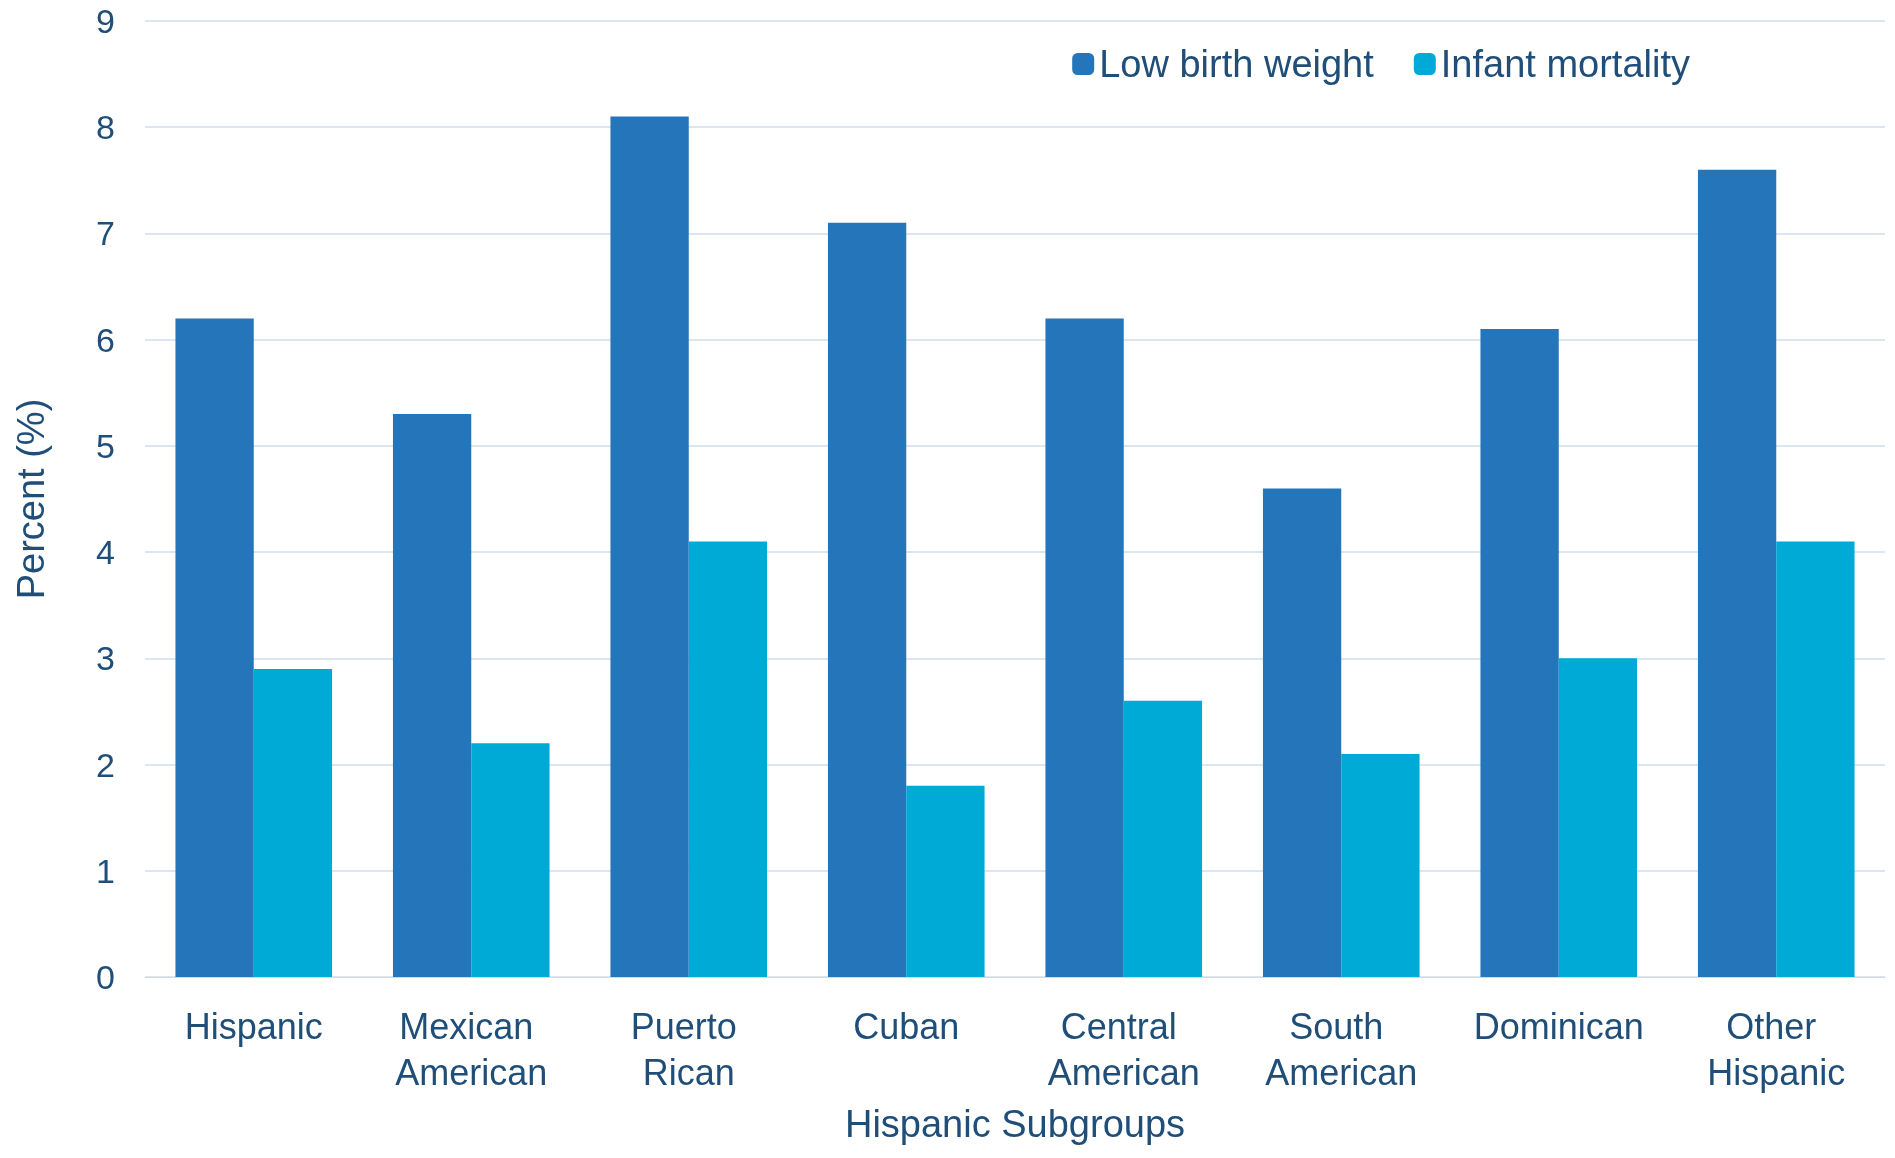 The height and width of the screenshot is (1158, 1895). What do you see at coordinates (31, 499) in the screenshot?
I see `y-axis-title: Percent (%)` at bounding box center [31, 499].